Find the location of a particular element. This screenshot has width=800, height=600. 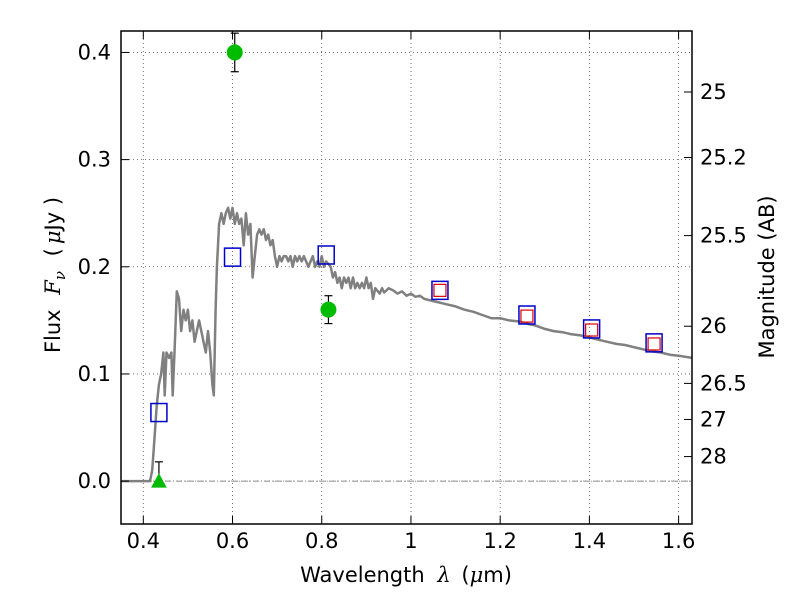

y-axis-label-right: Magnitude (AB) is located at coordinates (767, 276).